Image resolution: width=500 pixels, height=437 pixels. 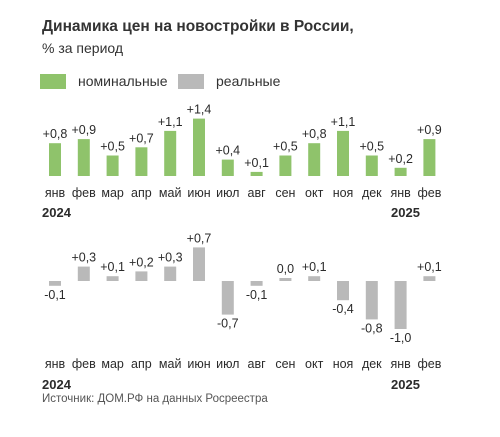 I want to click on month-label-nominal-11: дек, so click(x=372, y=193).